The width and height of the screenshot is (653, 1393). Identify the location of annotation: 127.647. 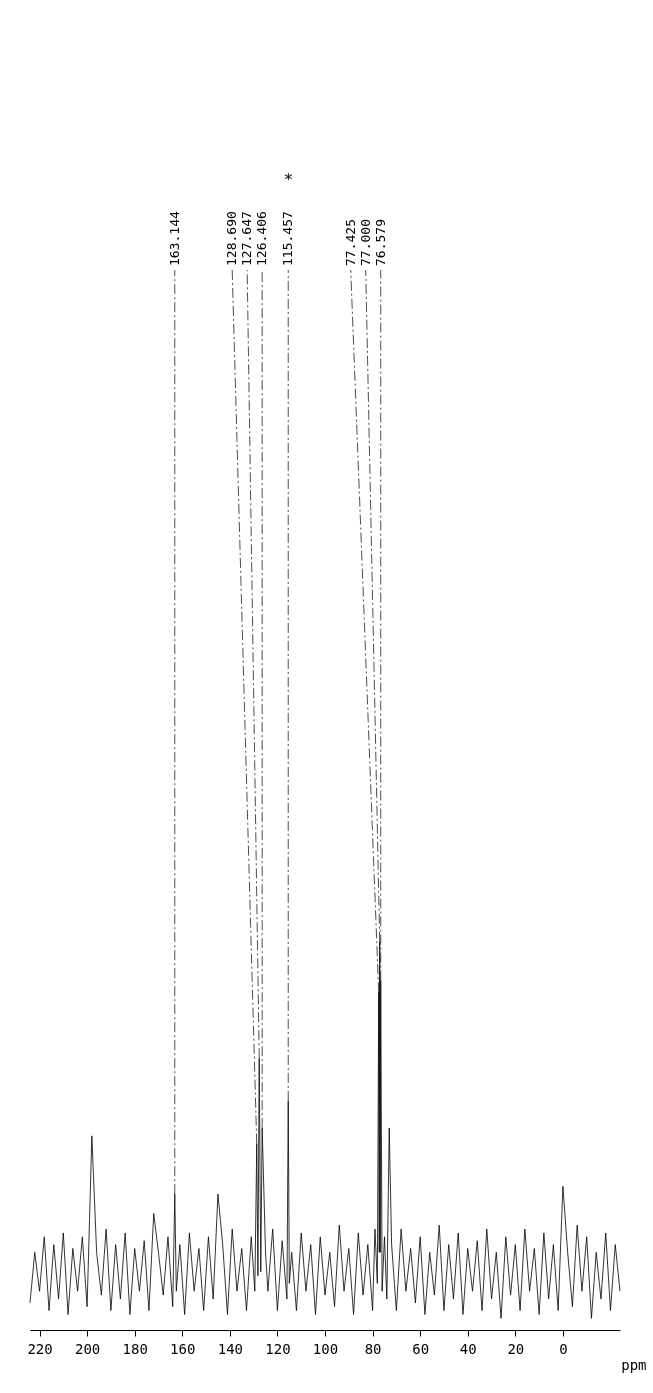
(247, 238).